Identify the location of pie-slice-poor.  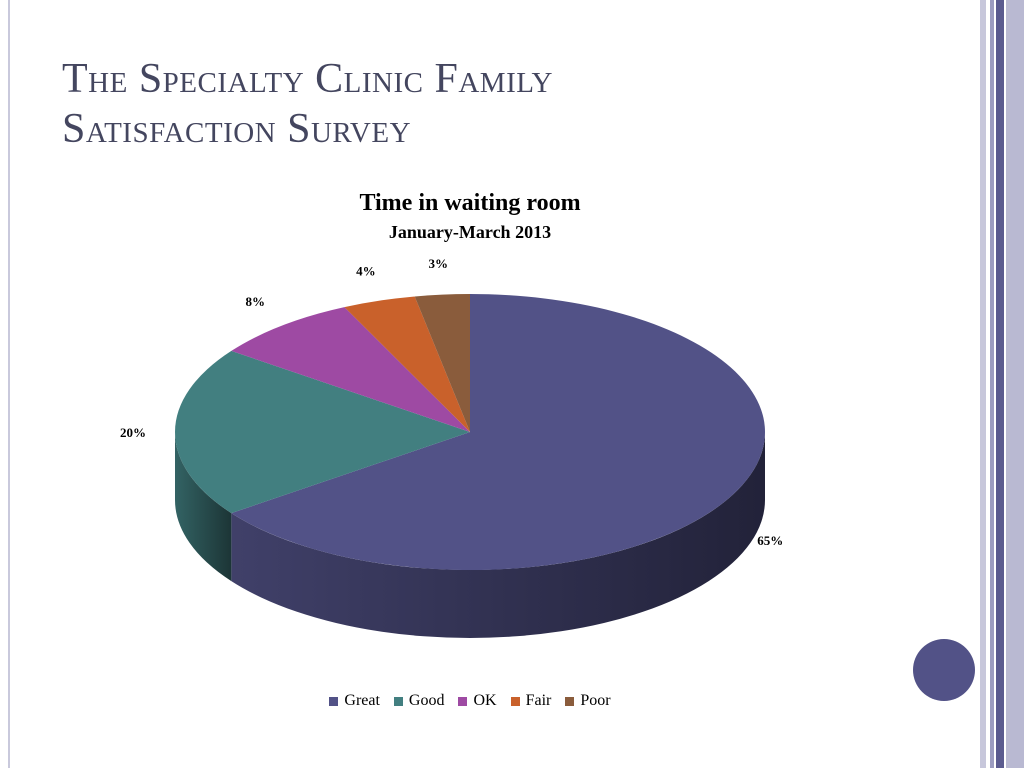
(442, 363).